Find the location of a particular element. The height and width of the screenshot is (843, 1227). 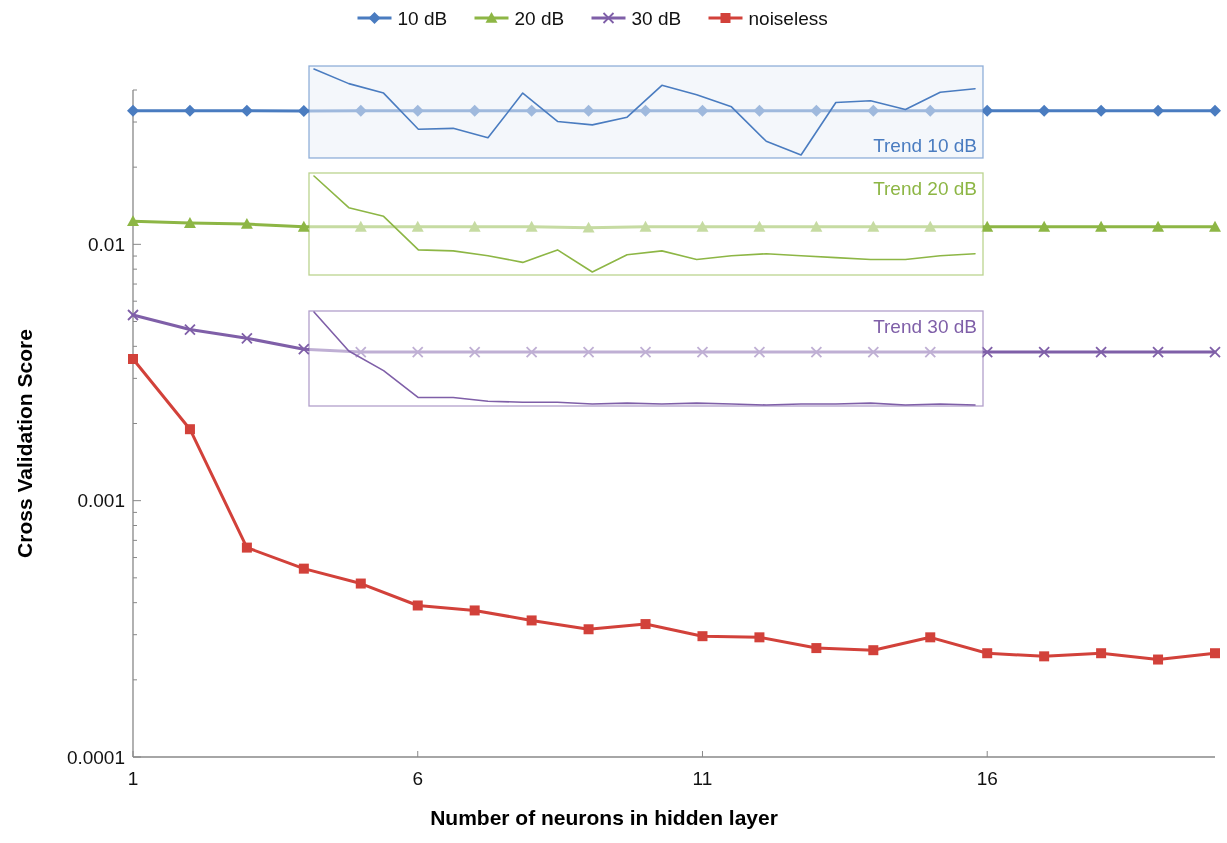

x-tick-label: 6 is located at coordinates (418, 778).